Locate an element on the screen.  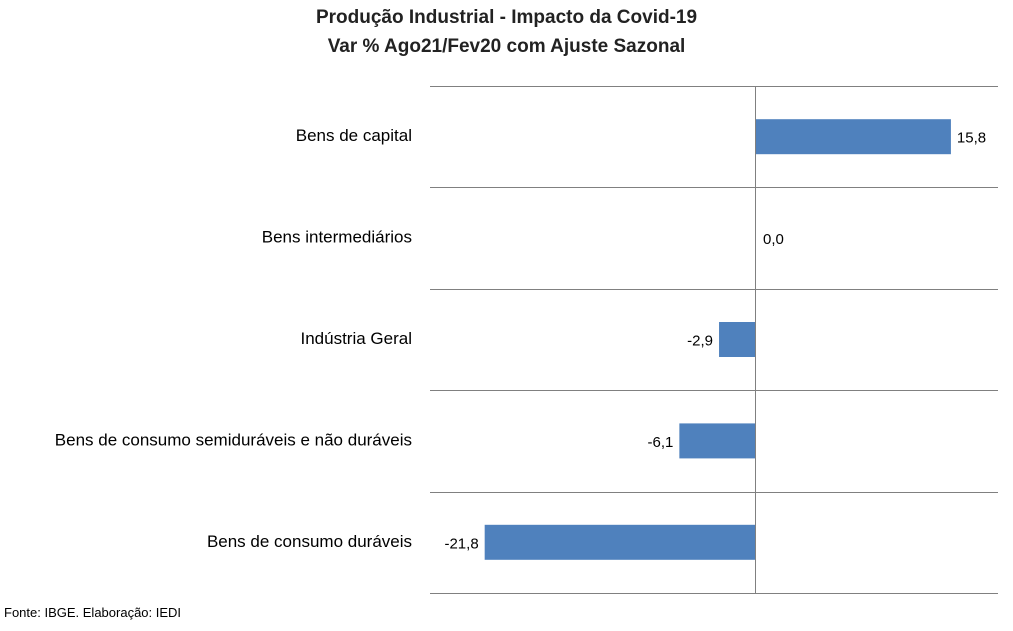
source-note: Fonte: IBGE. Elaboração: IEDI is located at coordinates (93, 612).